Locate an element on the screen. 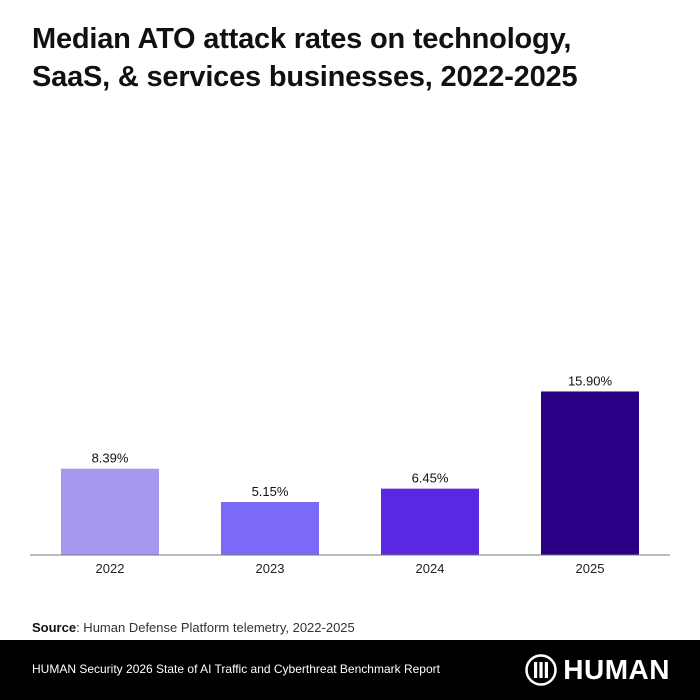 Image resolution: width=700 pixels, height=700 pixels. bar-2023 is located at coordinates (270, 528).